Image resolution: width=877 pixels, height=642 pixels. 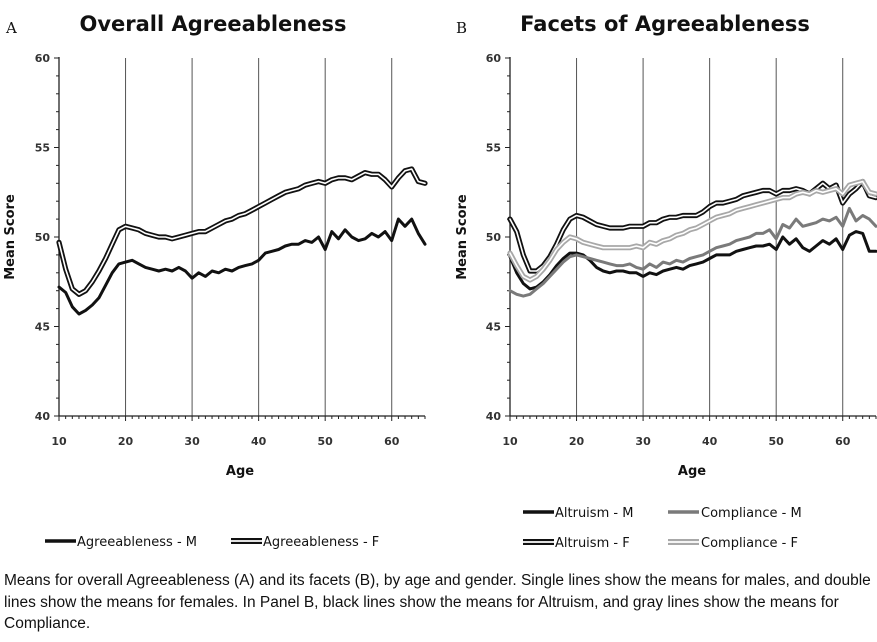 I want to click on panel-b-xtick-label-60: 60, so click(x=843, y=441).